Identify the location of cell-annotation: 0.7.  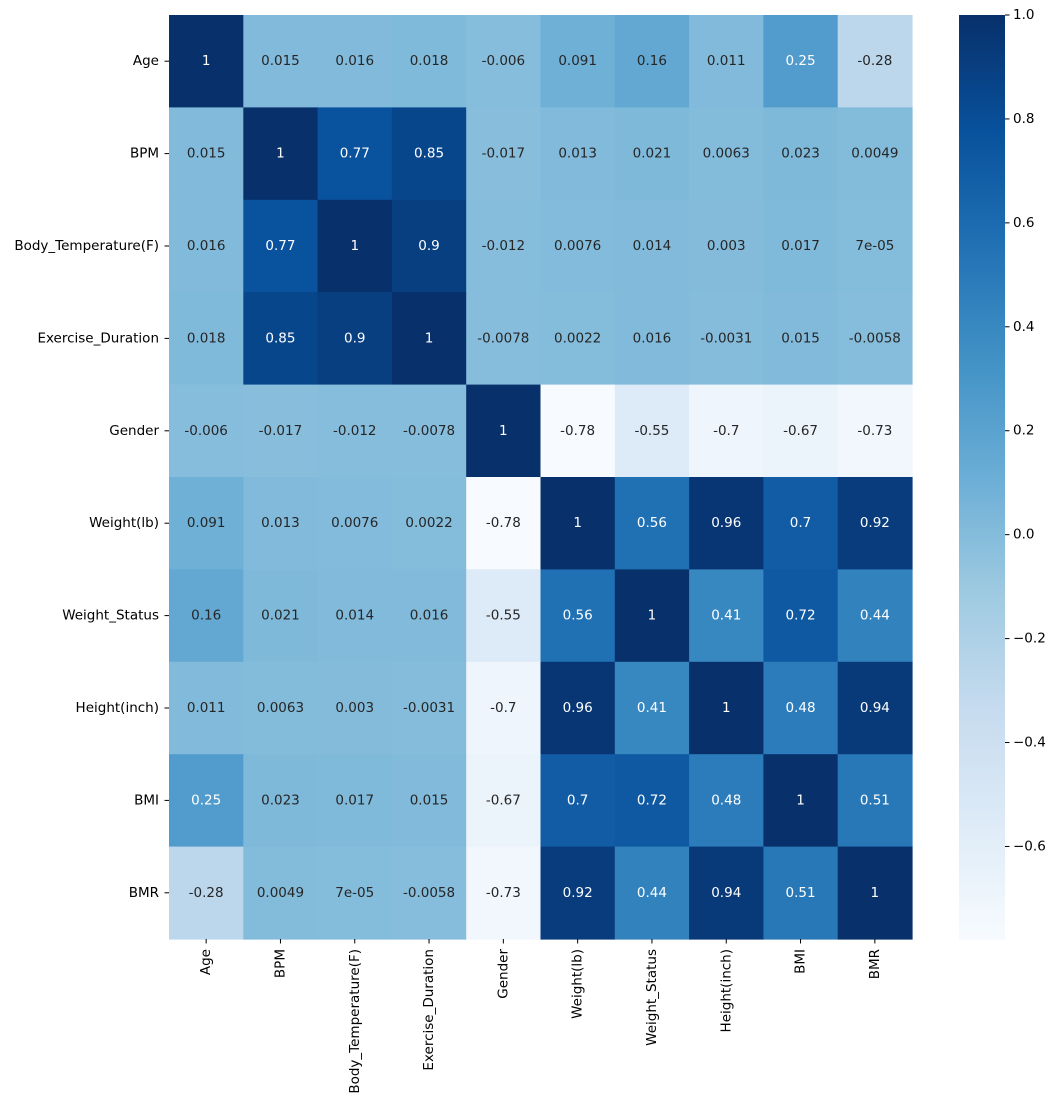
(577, 800).